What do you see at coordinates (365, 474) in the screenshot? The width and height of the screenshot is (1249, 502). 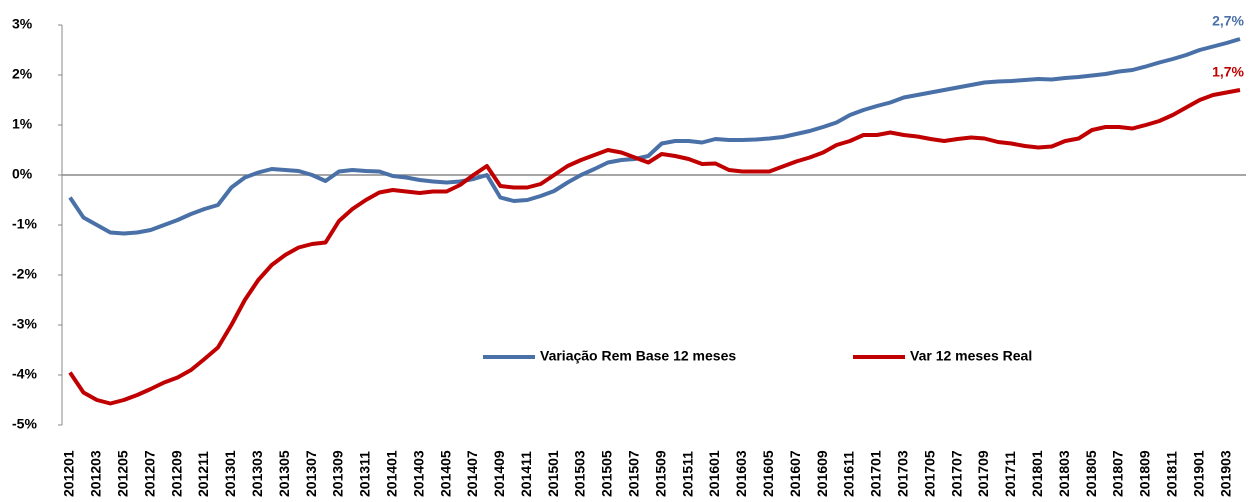 I see `x-tick-label: 201311` at bounding box center [365, 474].